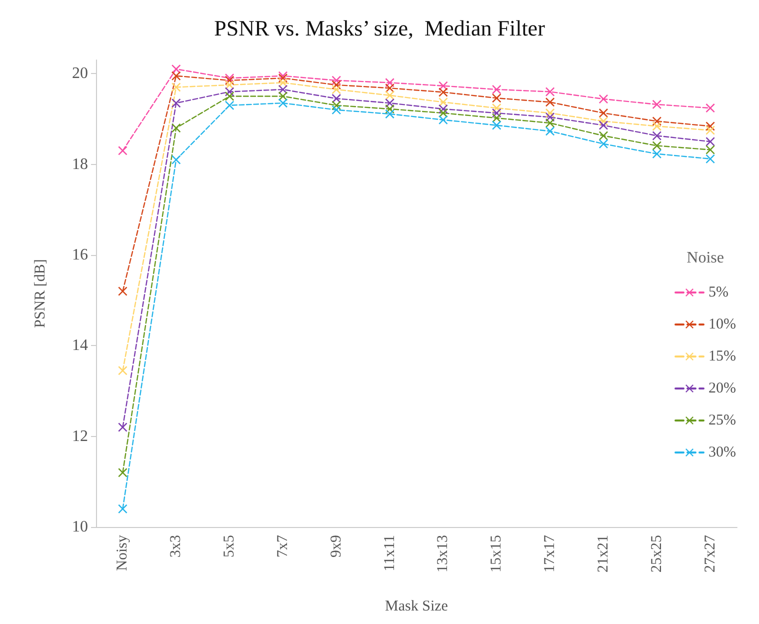 Image resolution: width=759 pixels, height=624 pixels. I want to click on y-tick-label: 10, so click(80, 527).